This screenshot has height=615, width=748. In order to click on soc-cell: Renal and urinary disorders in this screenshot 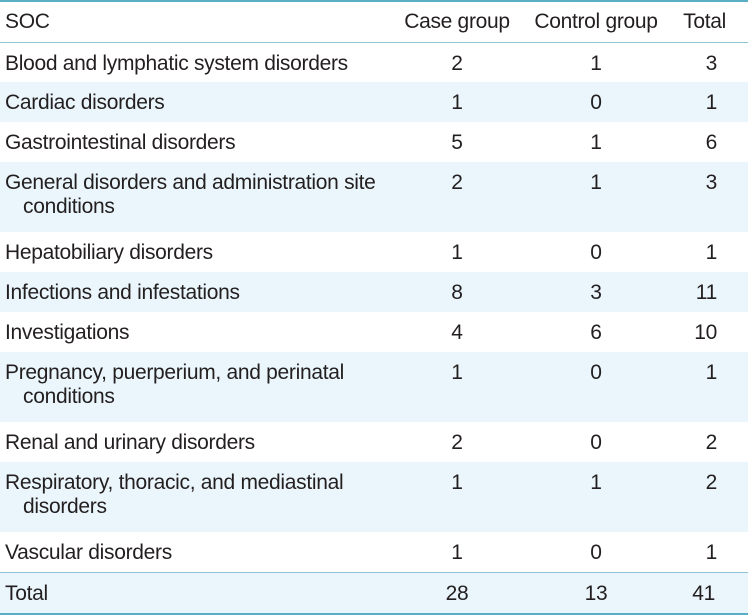, I will do `click(130, 442)`.